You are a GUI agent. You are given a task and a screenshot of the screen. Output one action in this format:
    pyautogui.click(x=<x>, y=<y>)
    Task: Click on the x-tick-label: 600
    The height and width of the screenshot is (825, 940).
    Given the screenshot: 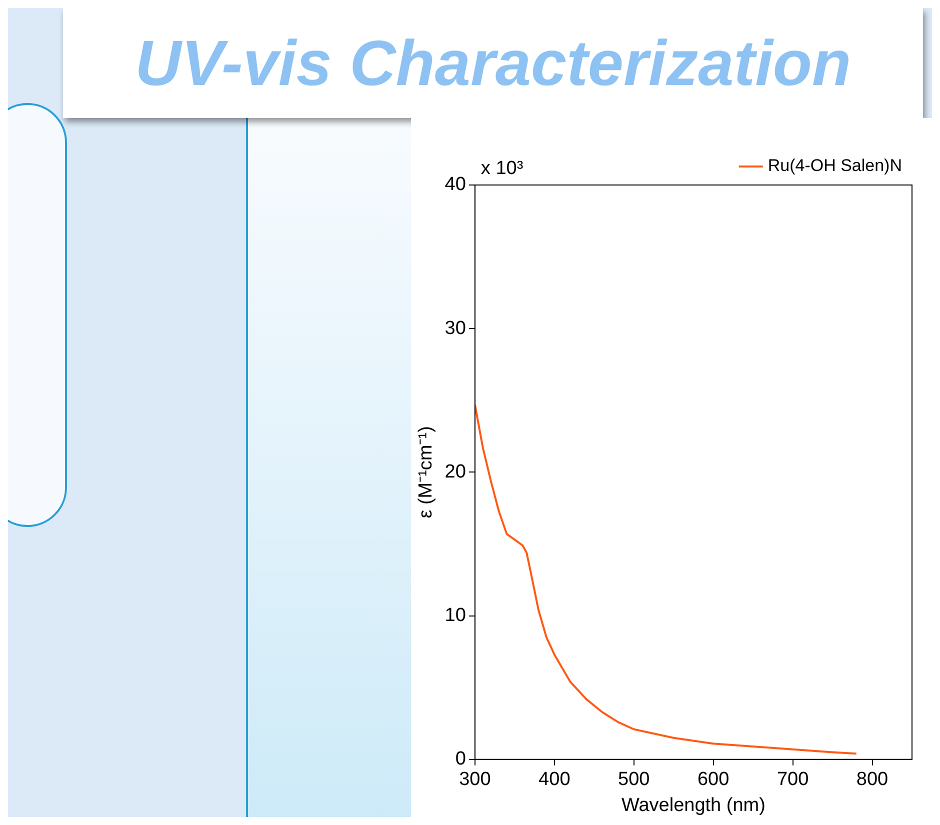 What is the action you would take?
    pyautogui.click(x=713, y=779)
    